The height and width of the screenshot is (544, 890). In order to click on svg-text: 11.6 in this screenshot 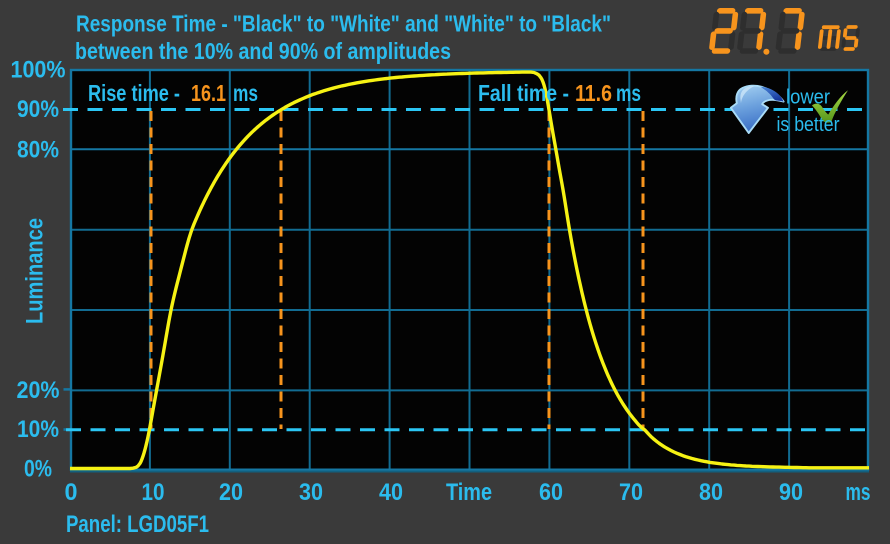, I will do `click(593, 93)`.